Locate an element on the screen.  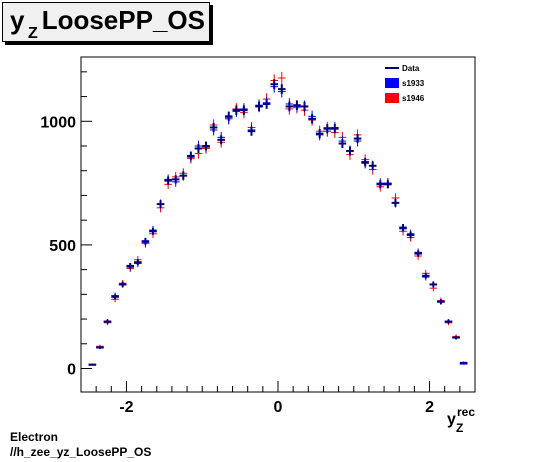
data-point-s1946 is located at coordinates (282, 78).